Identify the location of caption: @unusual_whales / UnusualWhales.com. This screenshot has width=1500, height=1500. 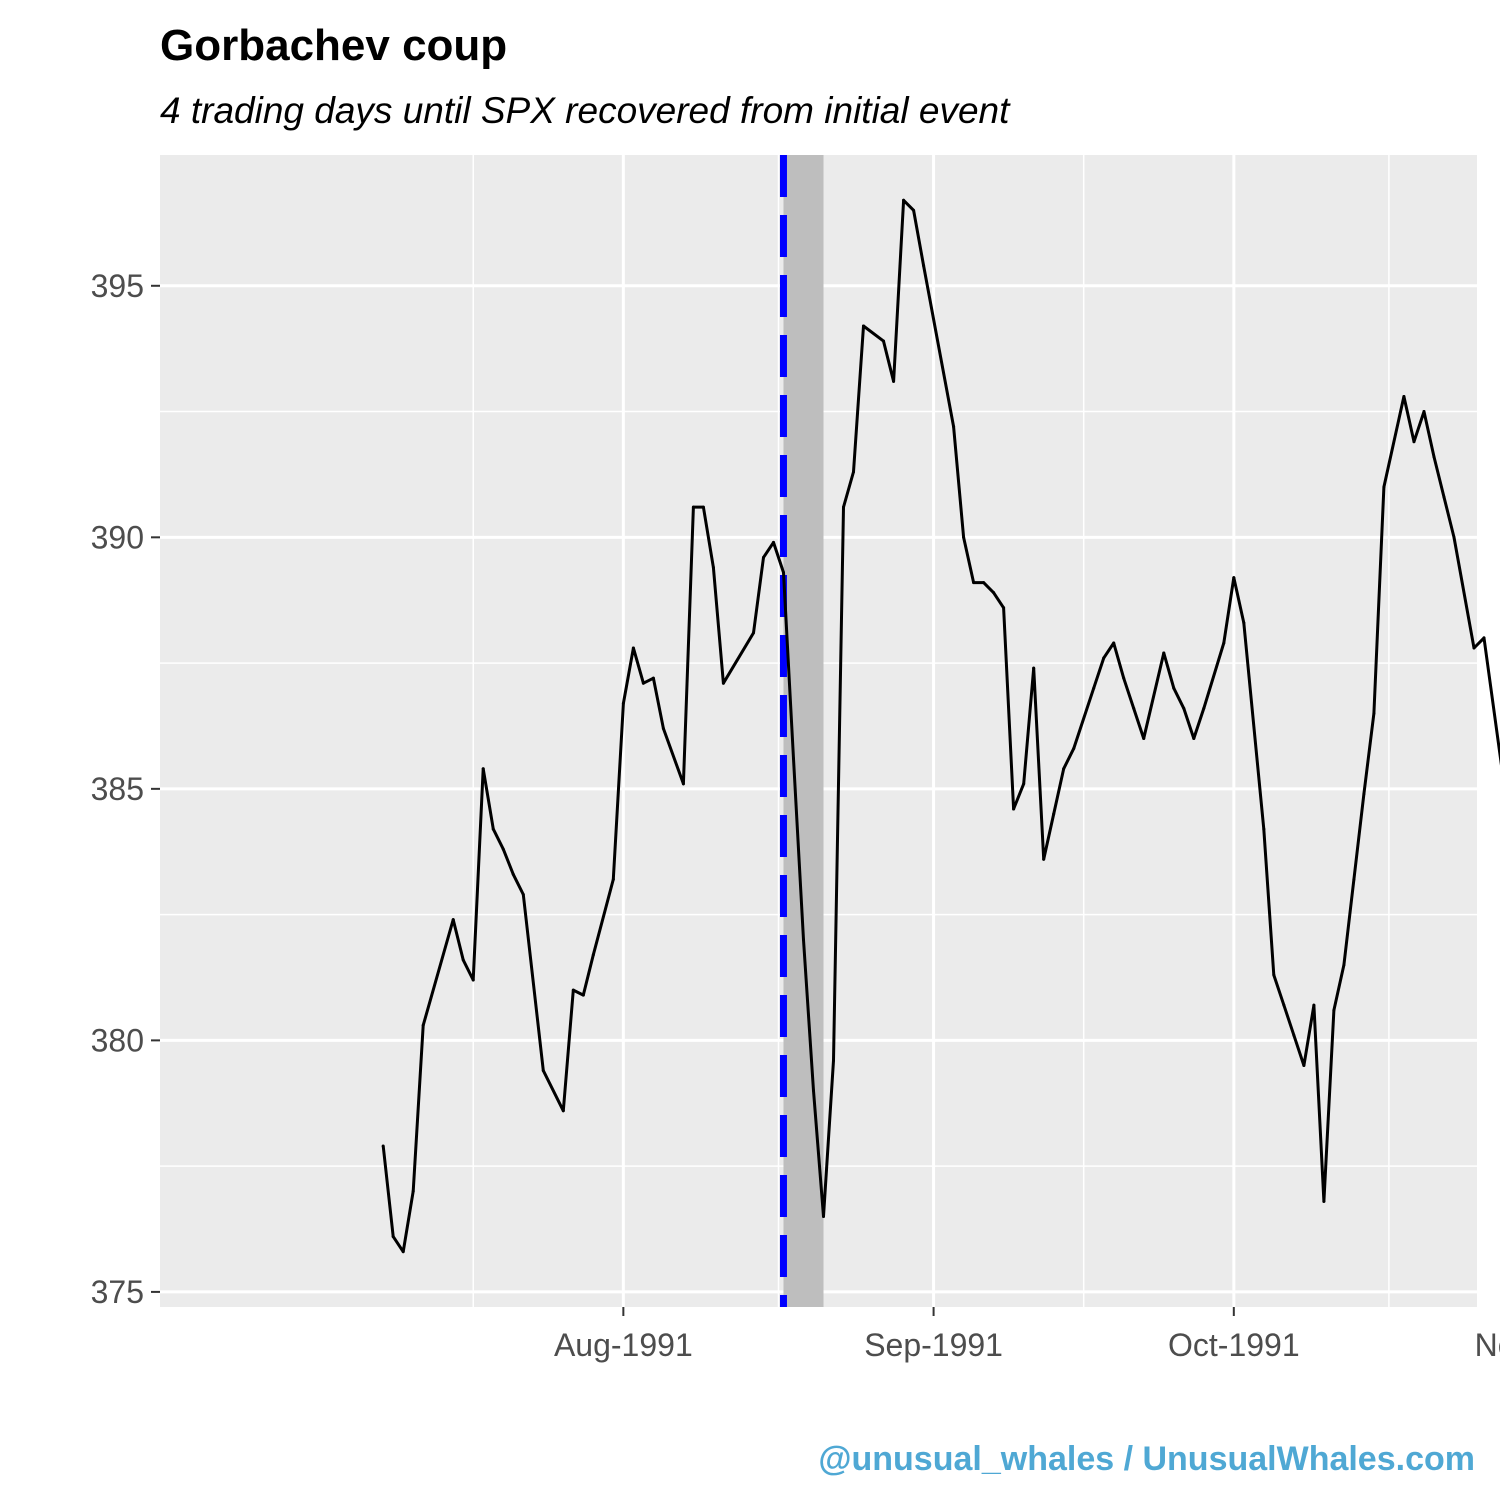
(1146, 1459).